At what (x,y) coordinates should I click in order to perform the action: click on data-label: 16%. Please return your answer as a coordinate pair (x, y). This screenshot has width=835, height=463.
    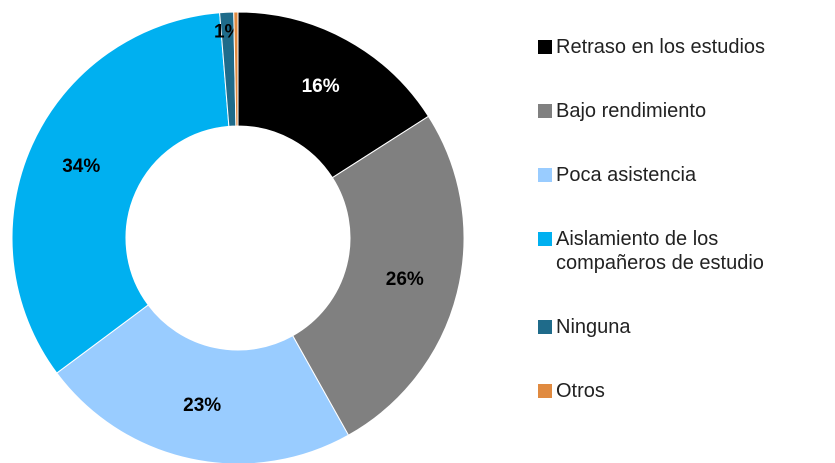
    Looking at the image, I should click on (321, 86).